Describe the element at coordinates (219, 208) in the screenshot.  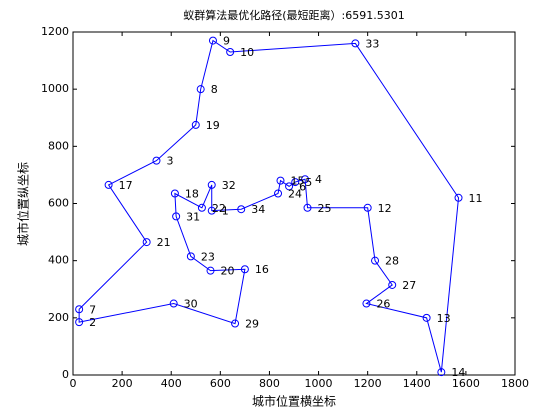
I see `city-label: 22` at that location.